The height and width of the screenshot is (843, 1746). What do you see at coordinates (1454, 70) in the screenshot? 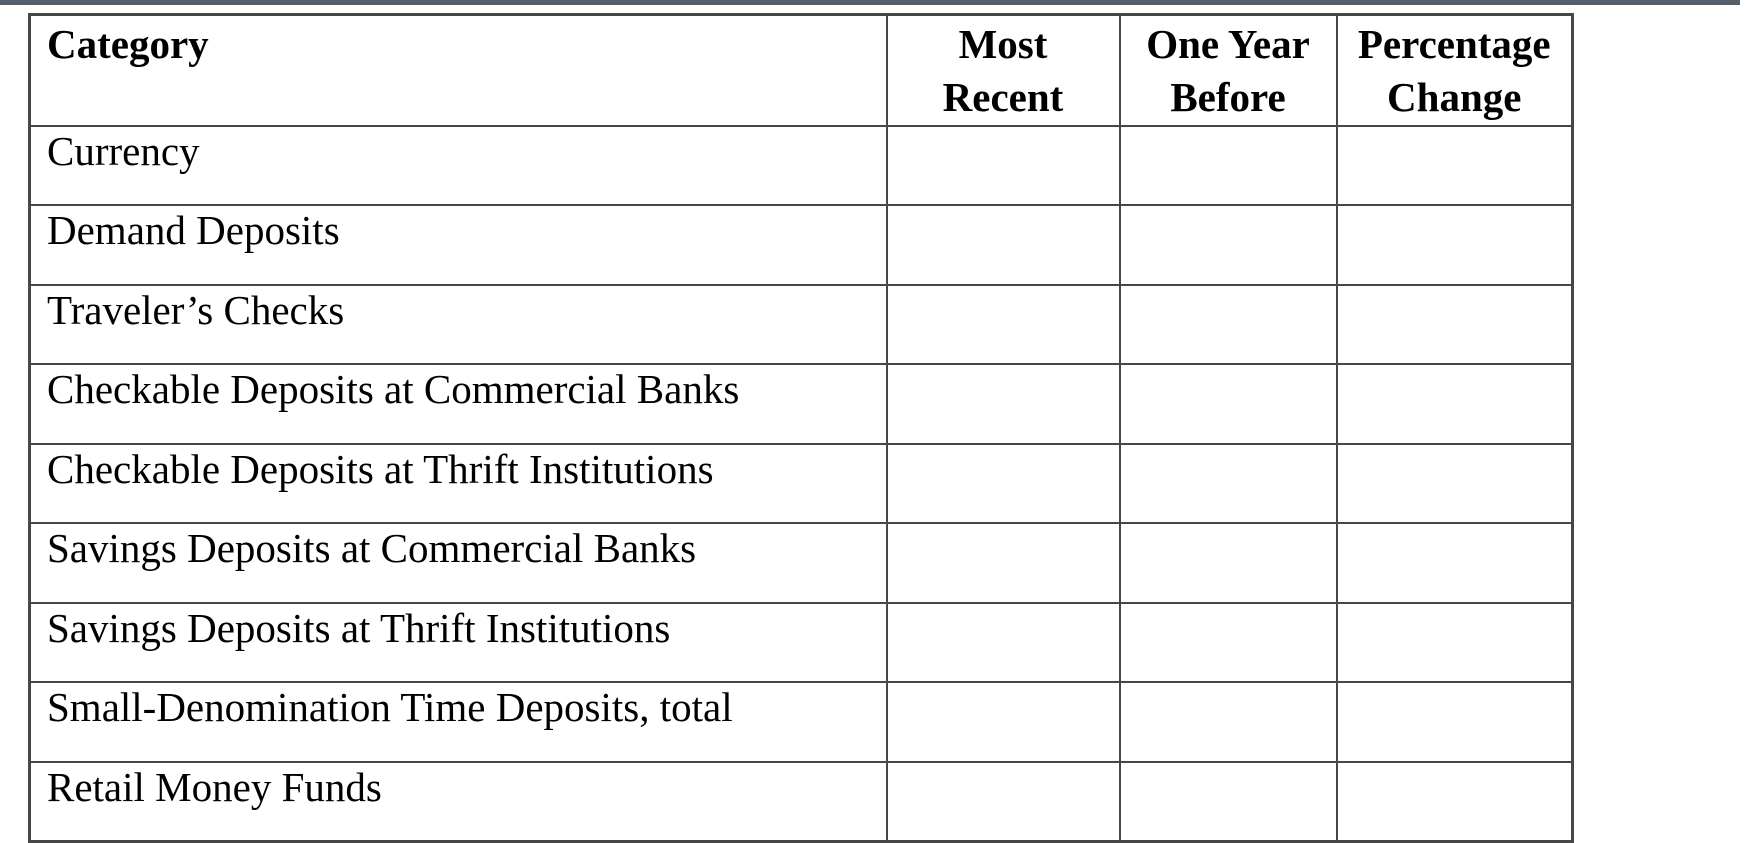
I see `header-cell-percentage-change: Percentage Change` at bounding box center [1454, 70].